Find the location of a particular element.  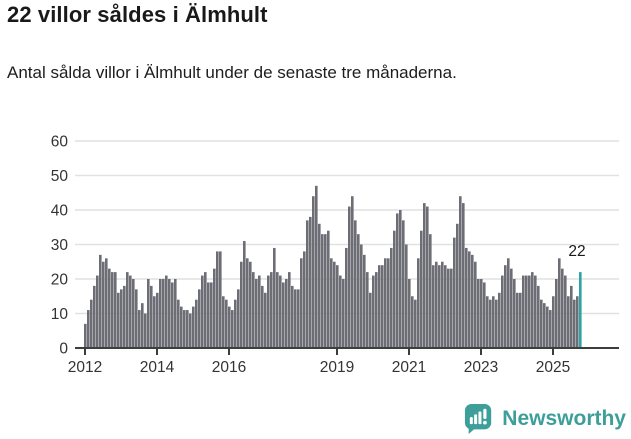

y-tick-label: 40 is located at coordinates (60, 211).